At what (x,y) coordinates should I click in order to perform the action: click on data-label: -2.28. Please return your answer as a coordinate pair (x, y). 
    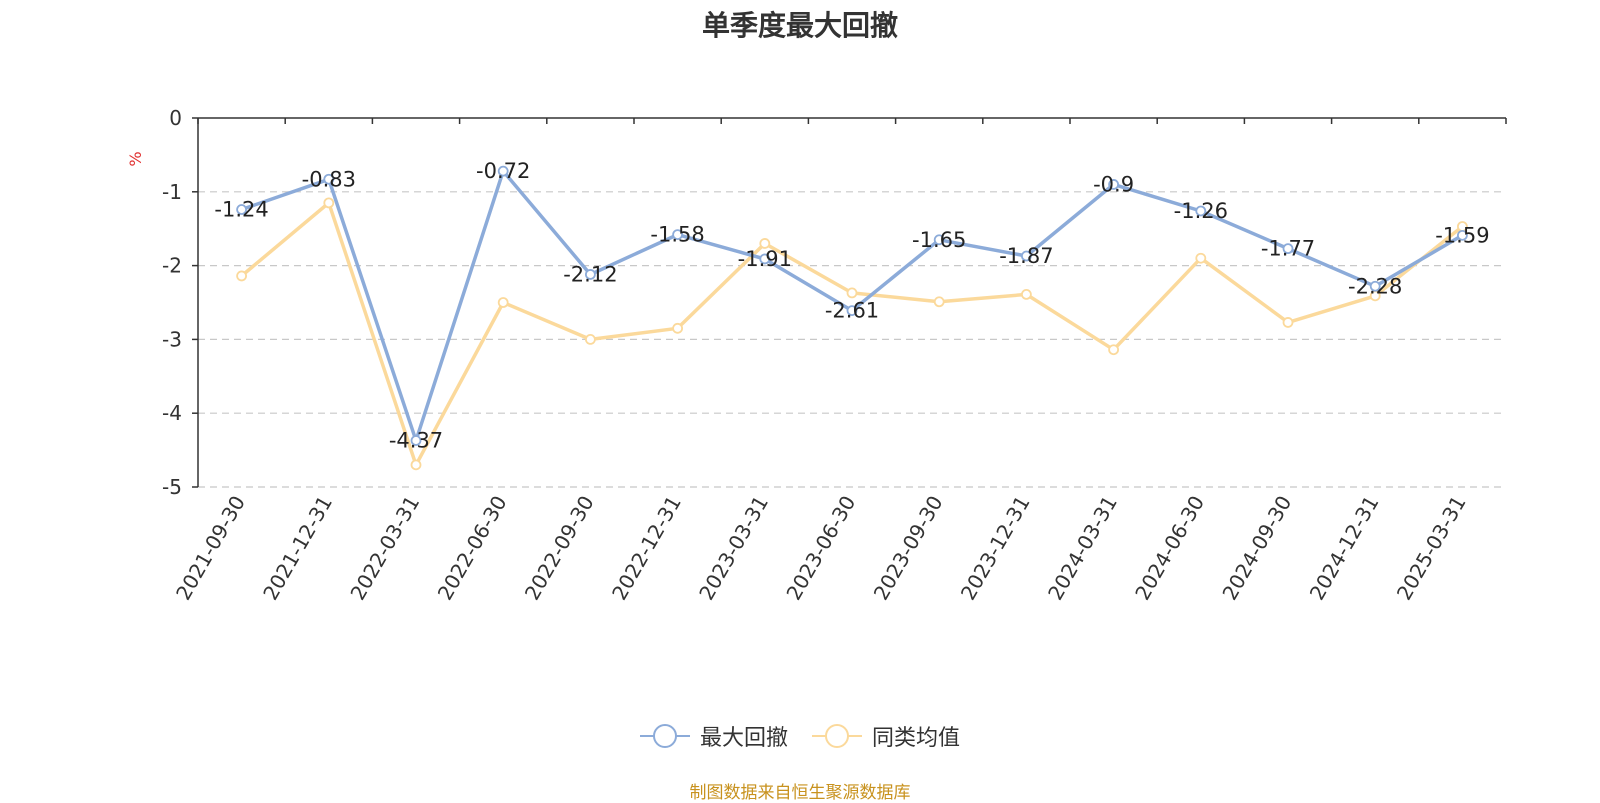
    Looking at the image, I should click on (1375, 286).